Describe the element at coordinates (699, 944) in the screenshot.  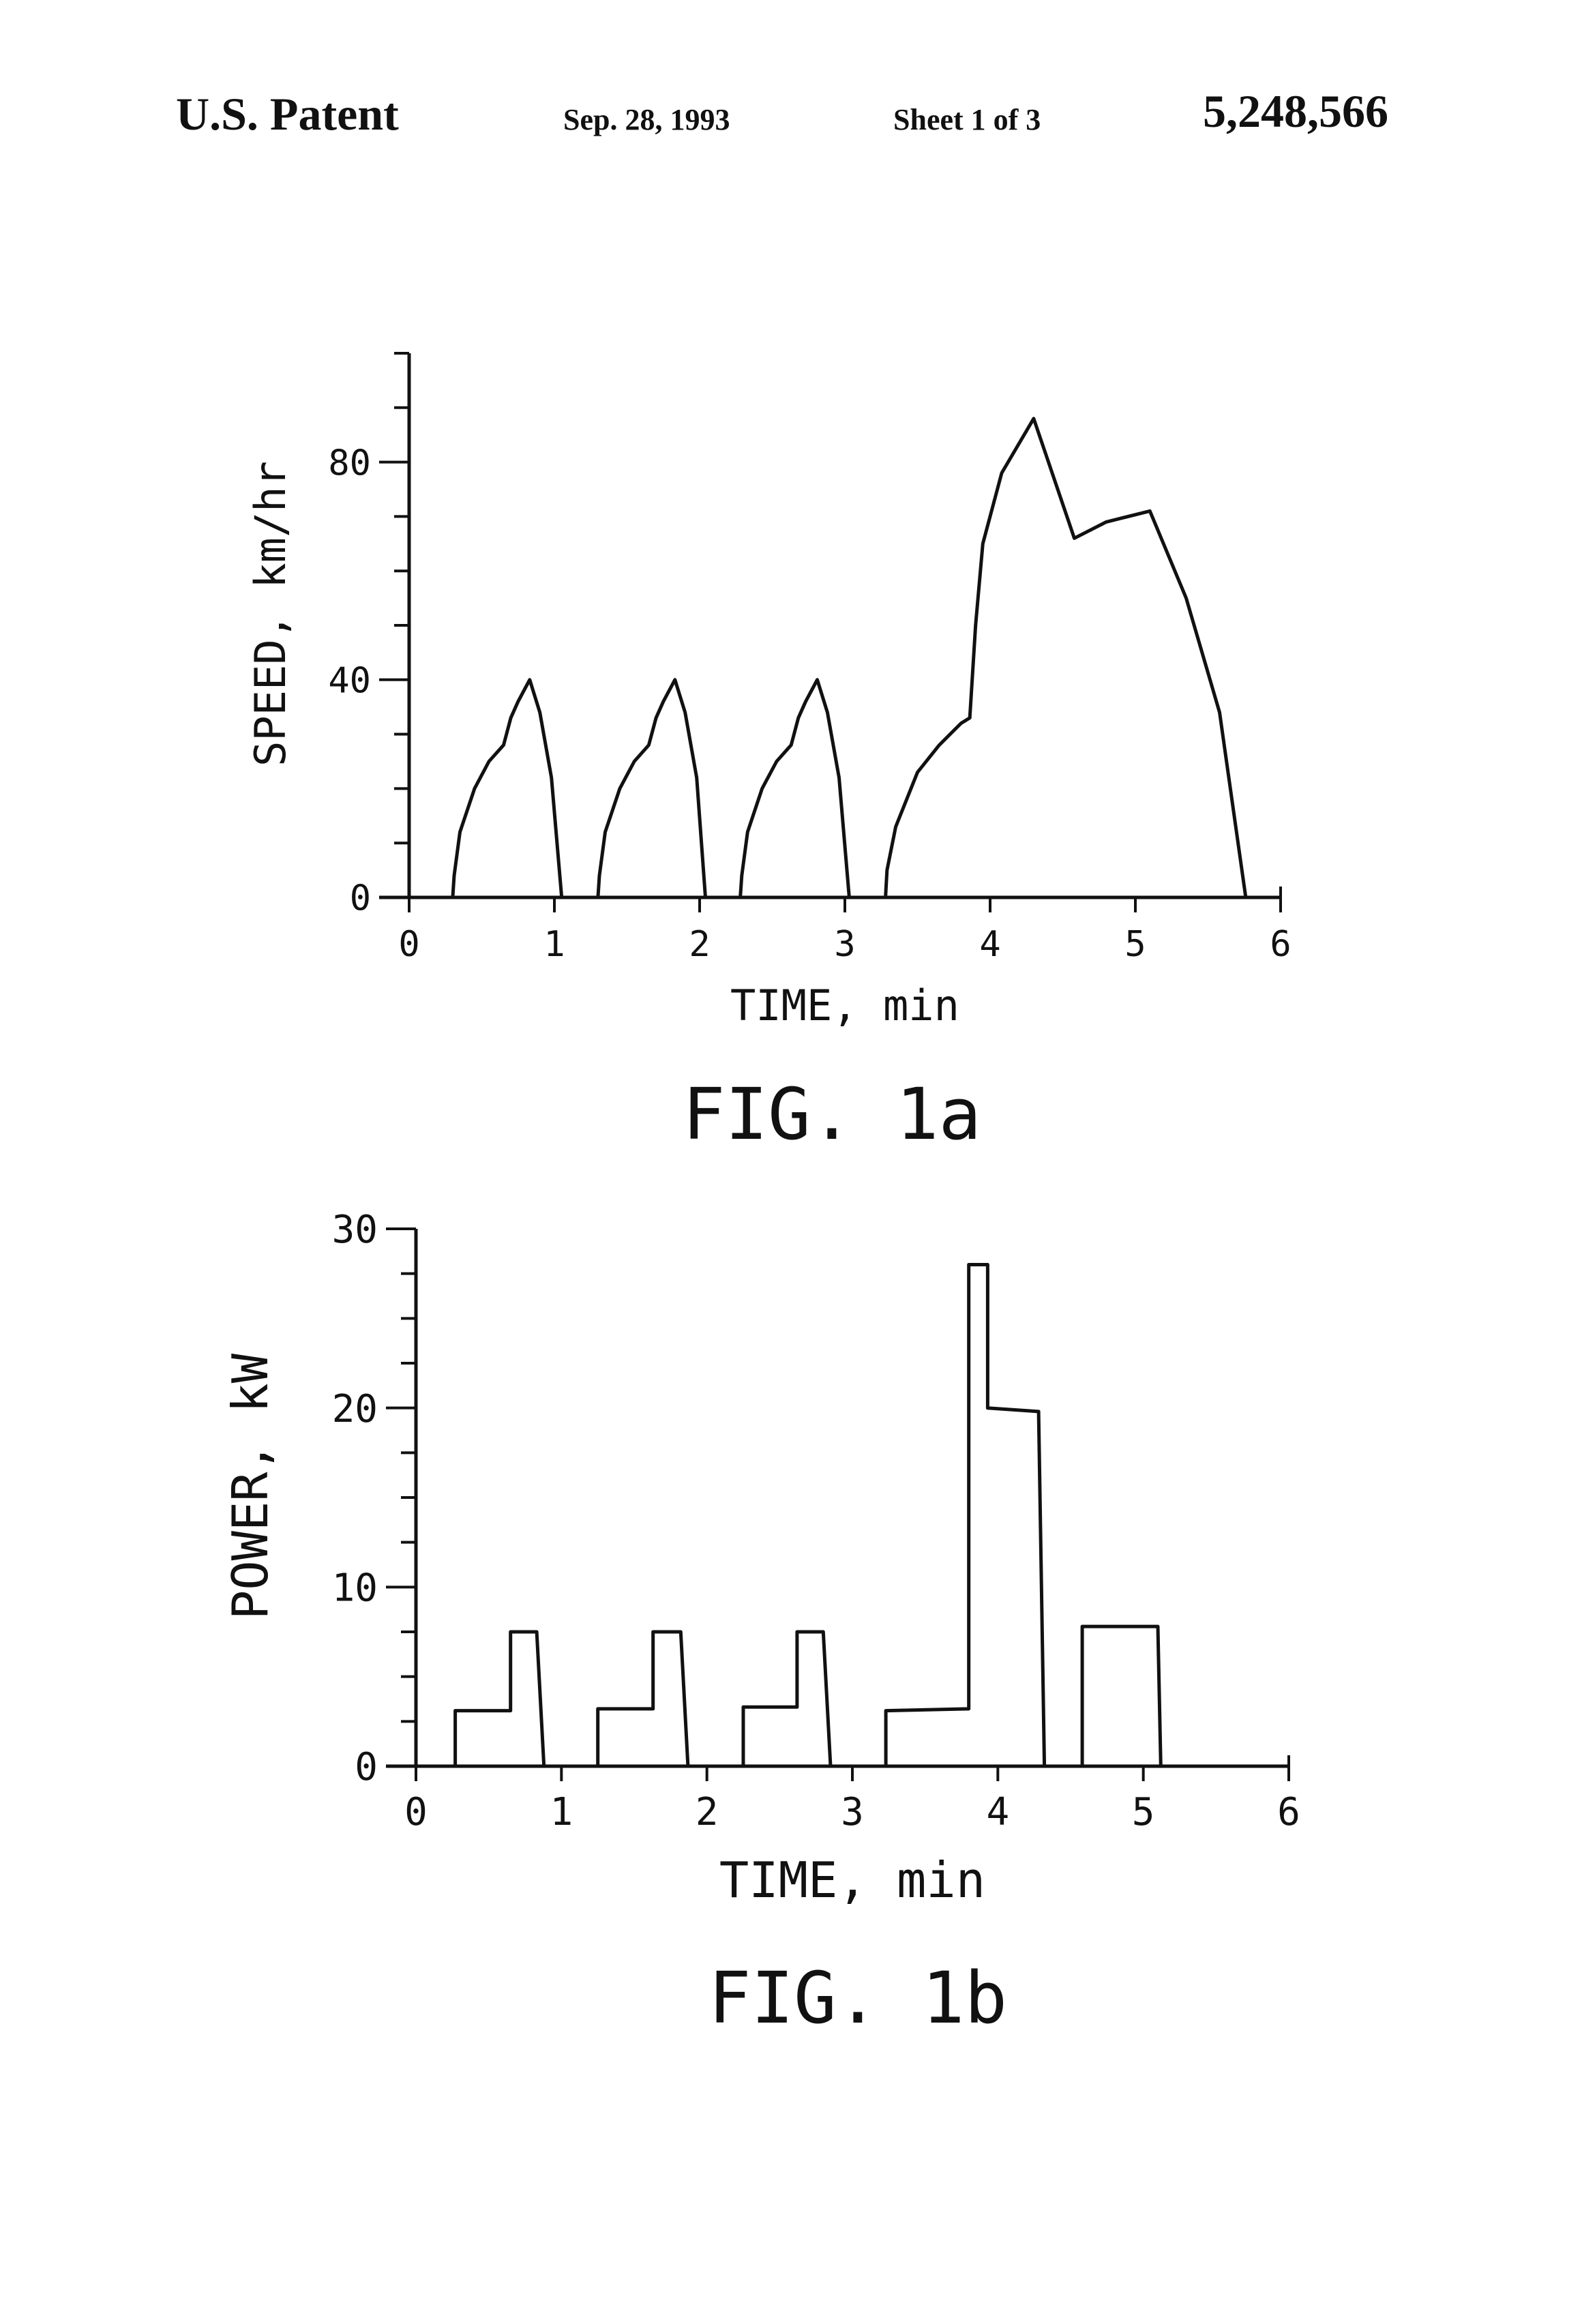
I see `speed-x-tick-label: 2` at that location.